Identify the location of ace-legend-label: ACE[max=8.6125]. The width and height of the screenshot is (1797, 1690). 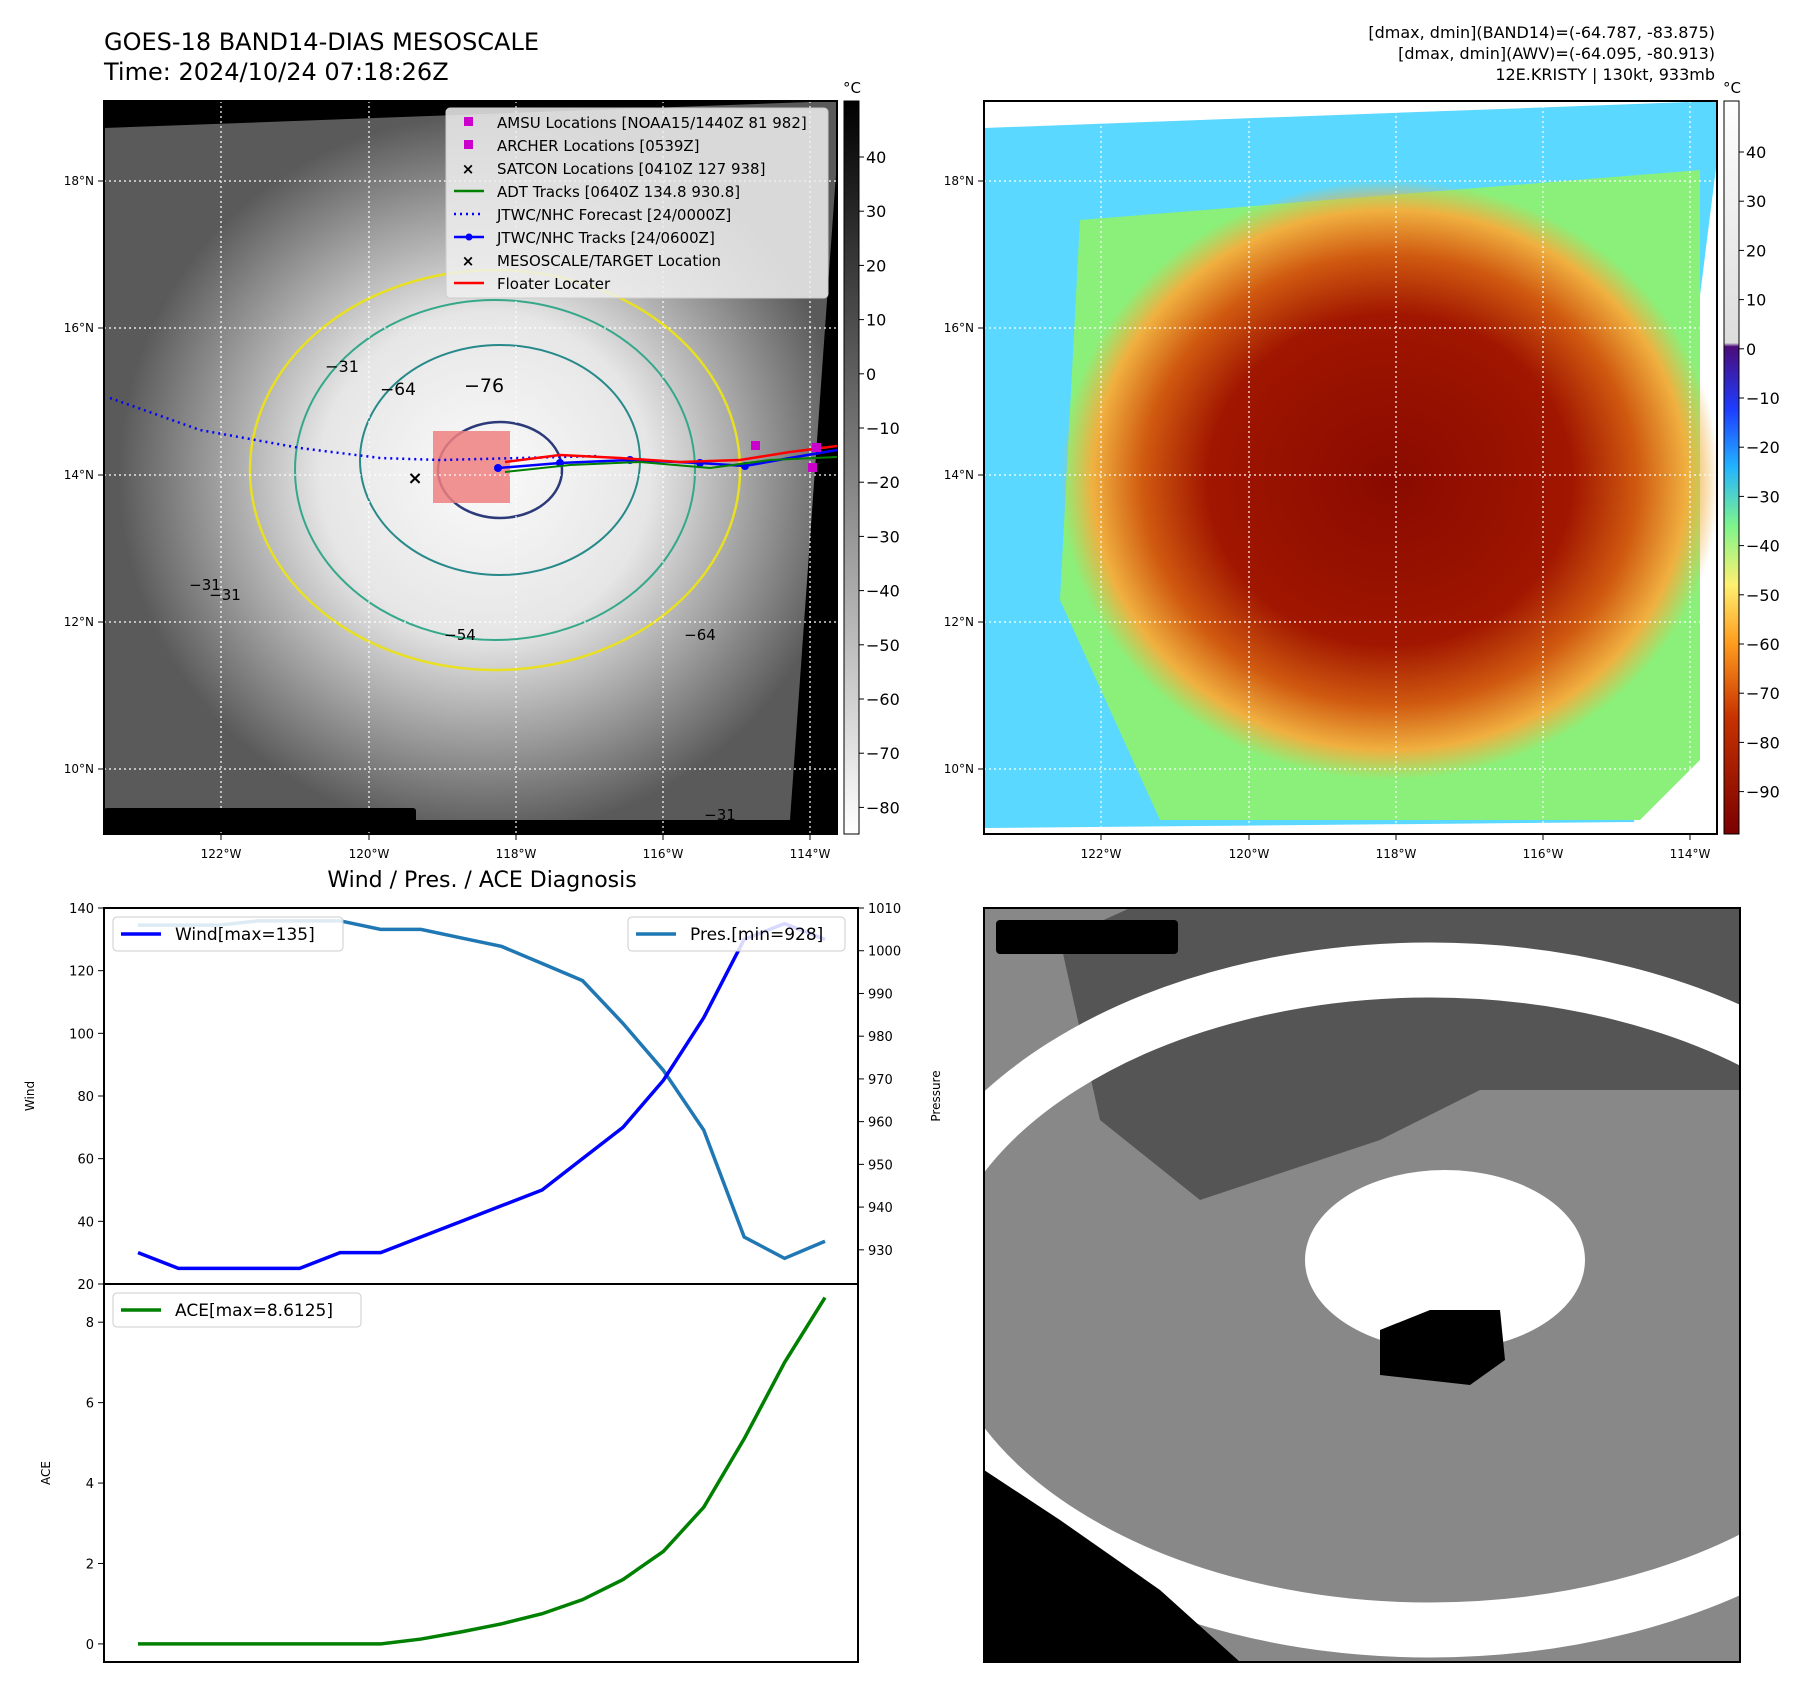
(254, 1311).